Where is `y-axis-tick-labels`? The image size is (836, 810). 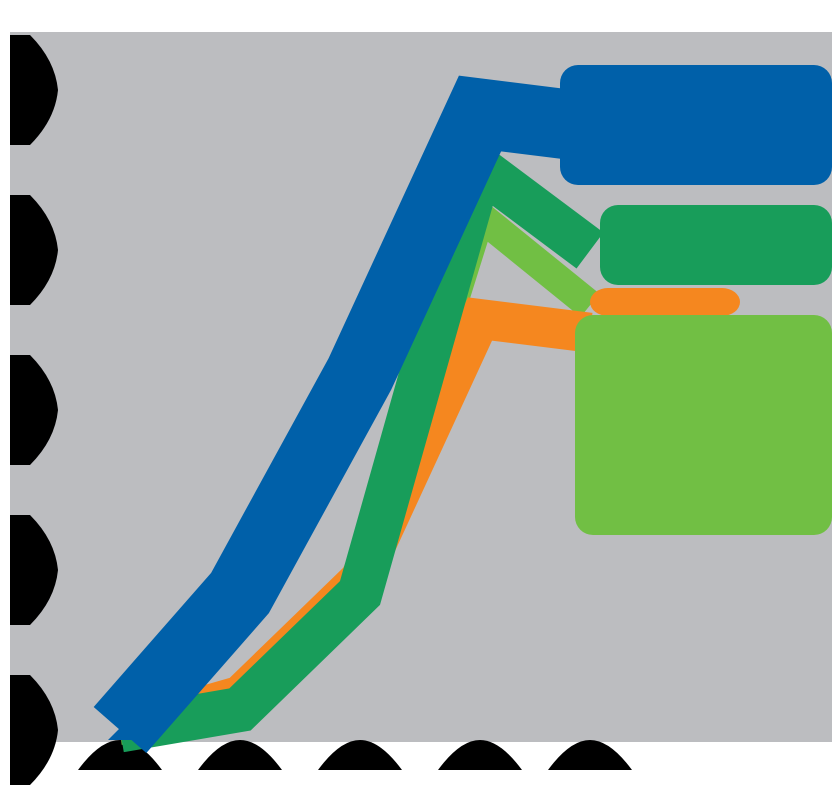 y-axis-tick-labels is located at coordinates (34, 410).